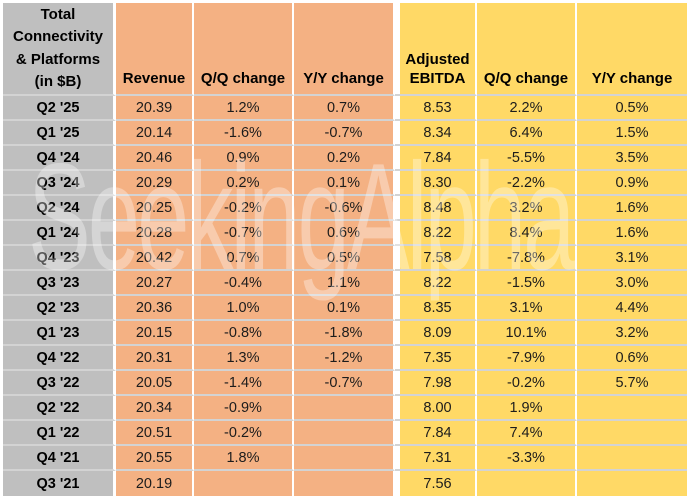 This screenshot has width=687, height=496. I want to click on revenue-qq-cell: -0.7%, so click(244, 233).